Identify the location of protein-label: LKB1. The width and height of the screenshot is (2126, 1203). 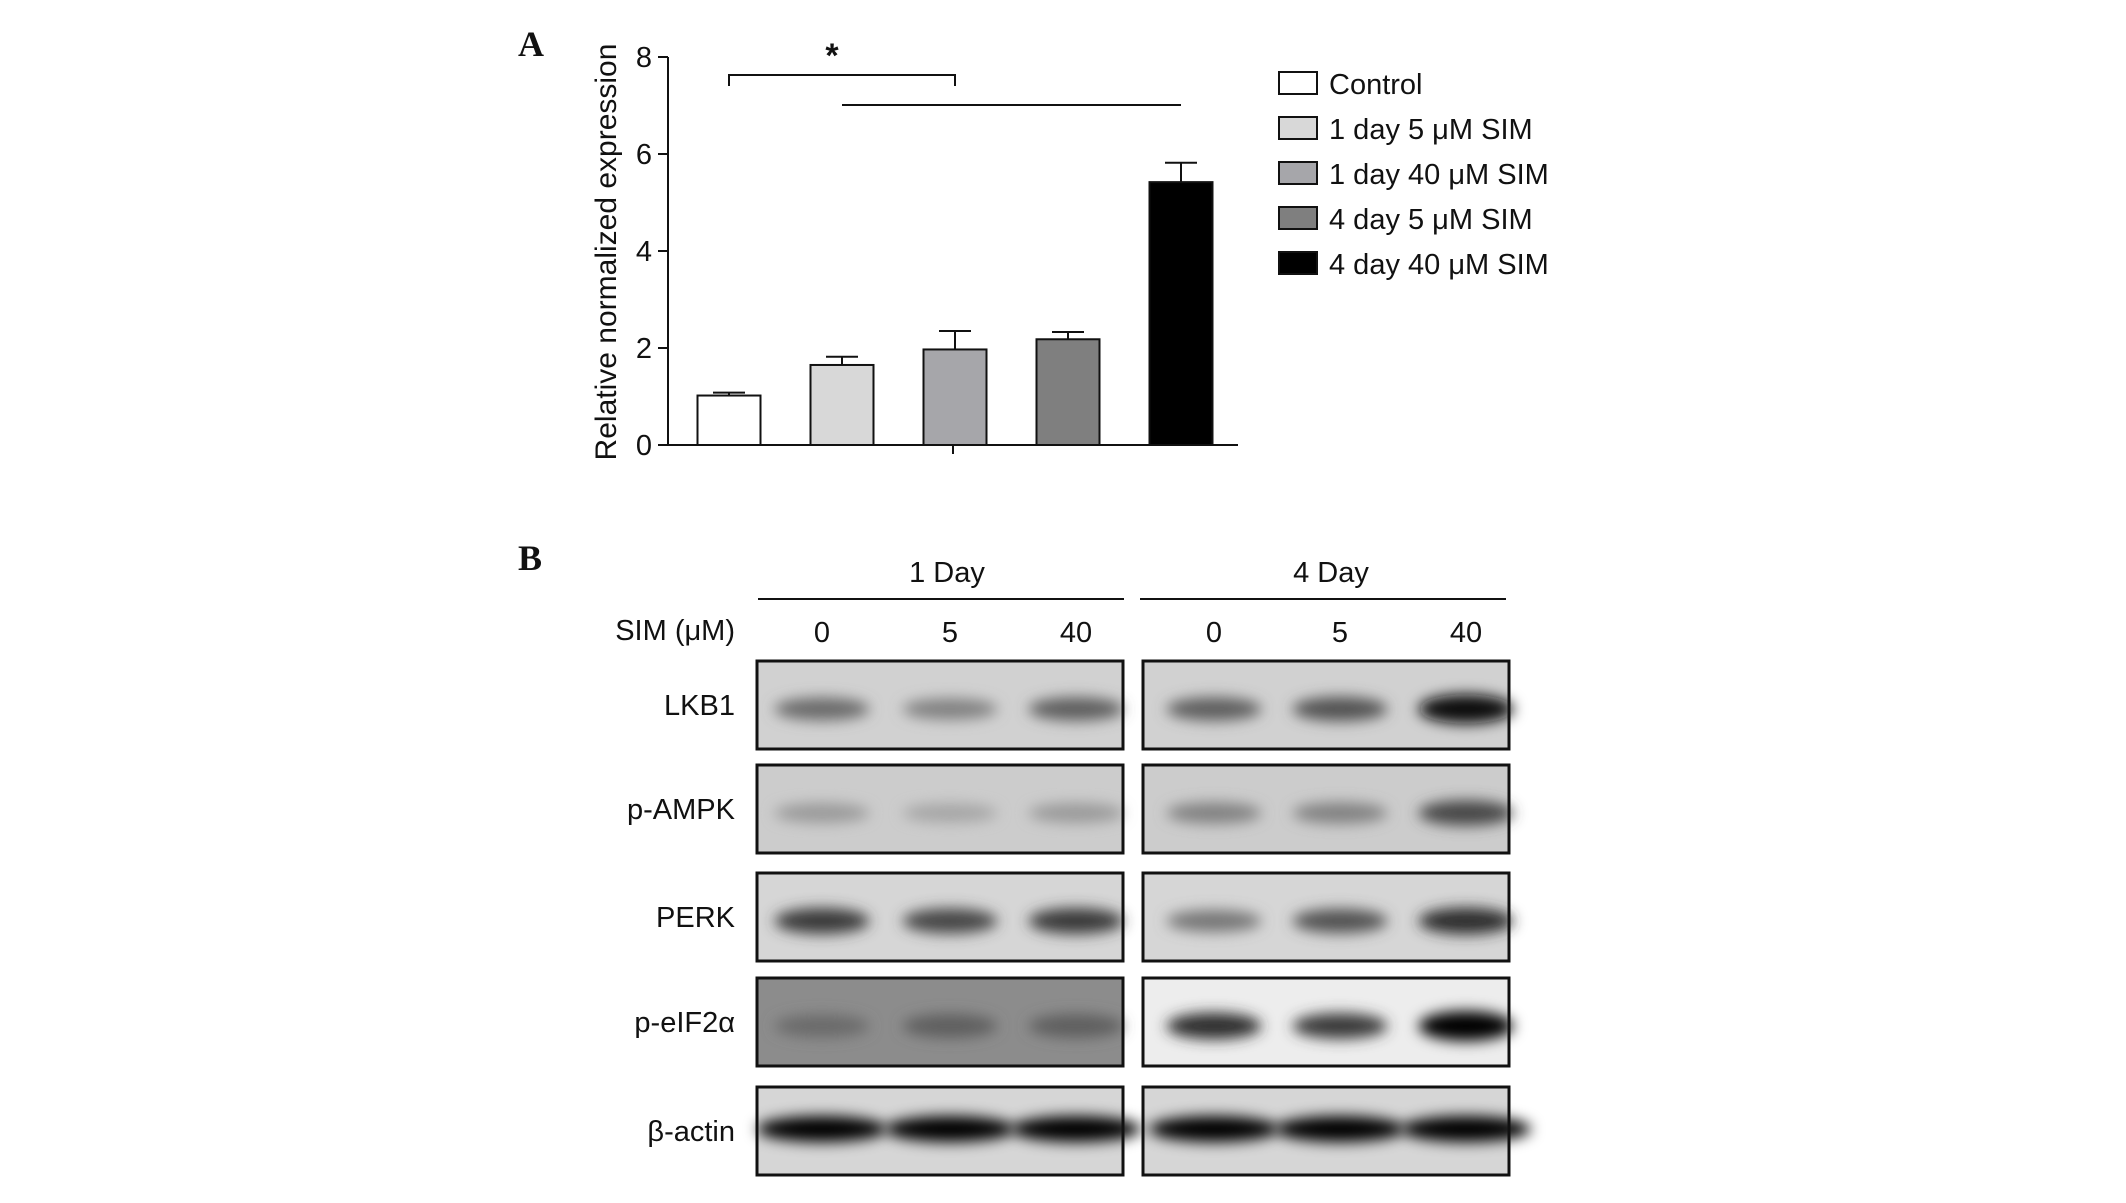
(699, 706).